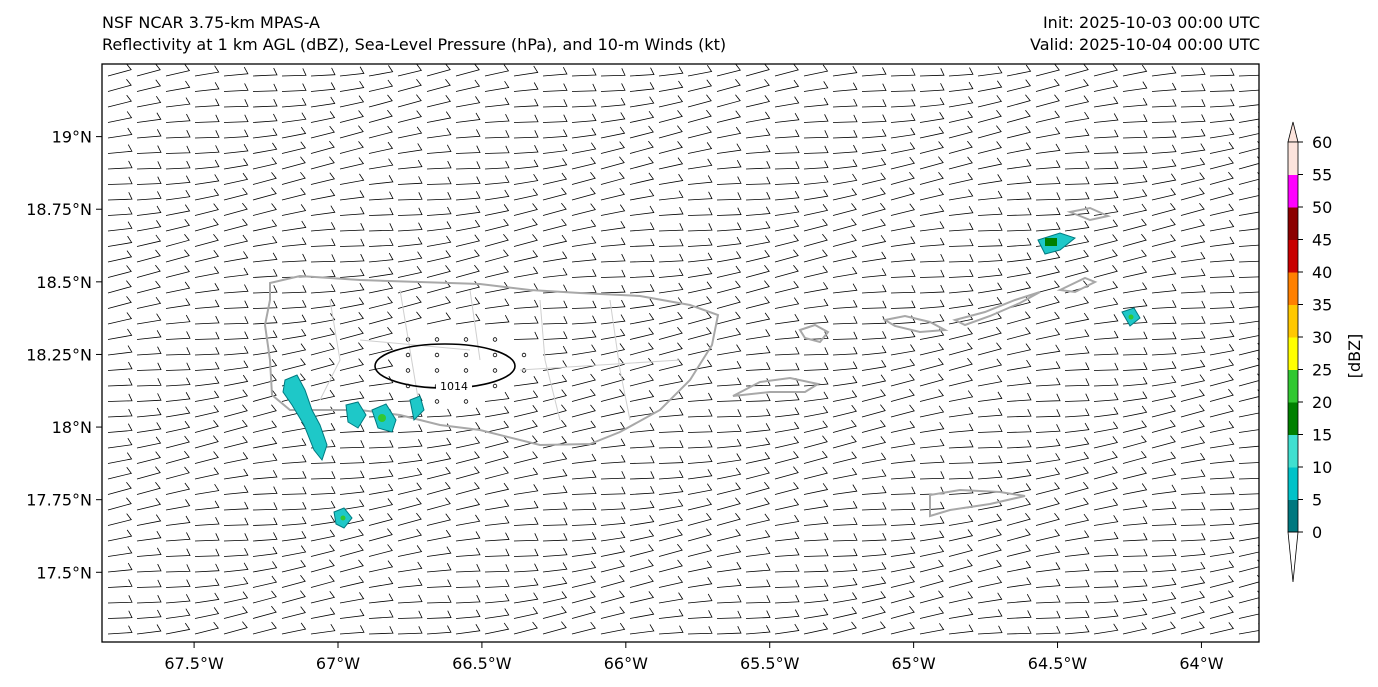 The width and height of the screenshot is (1378, 687). Describe the element at coordinates (72, 427) in the screenshot. I see `y-tick-label: 18°N` at that location.